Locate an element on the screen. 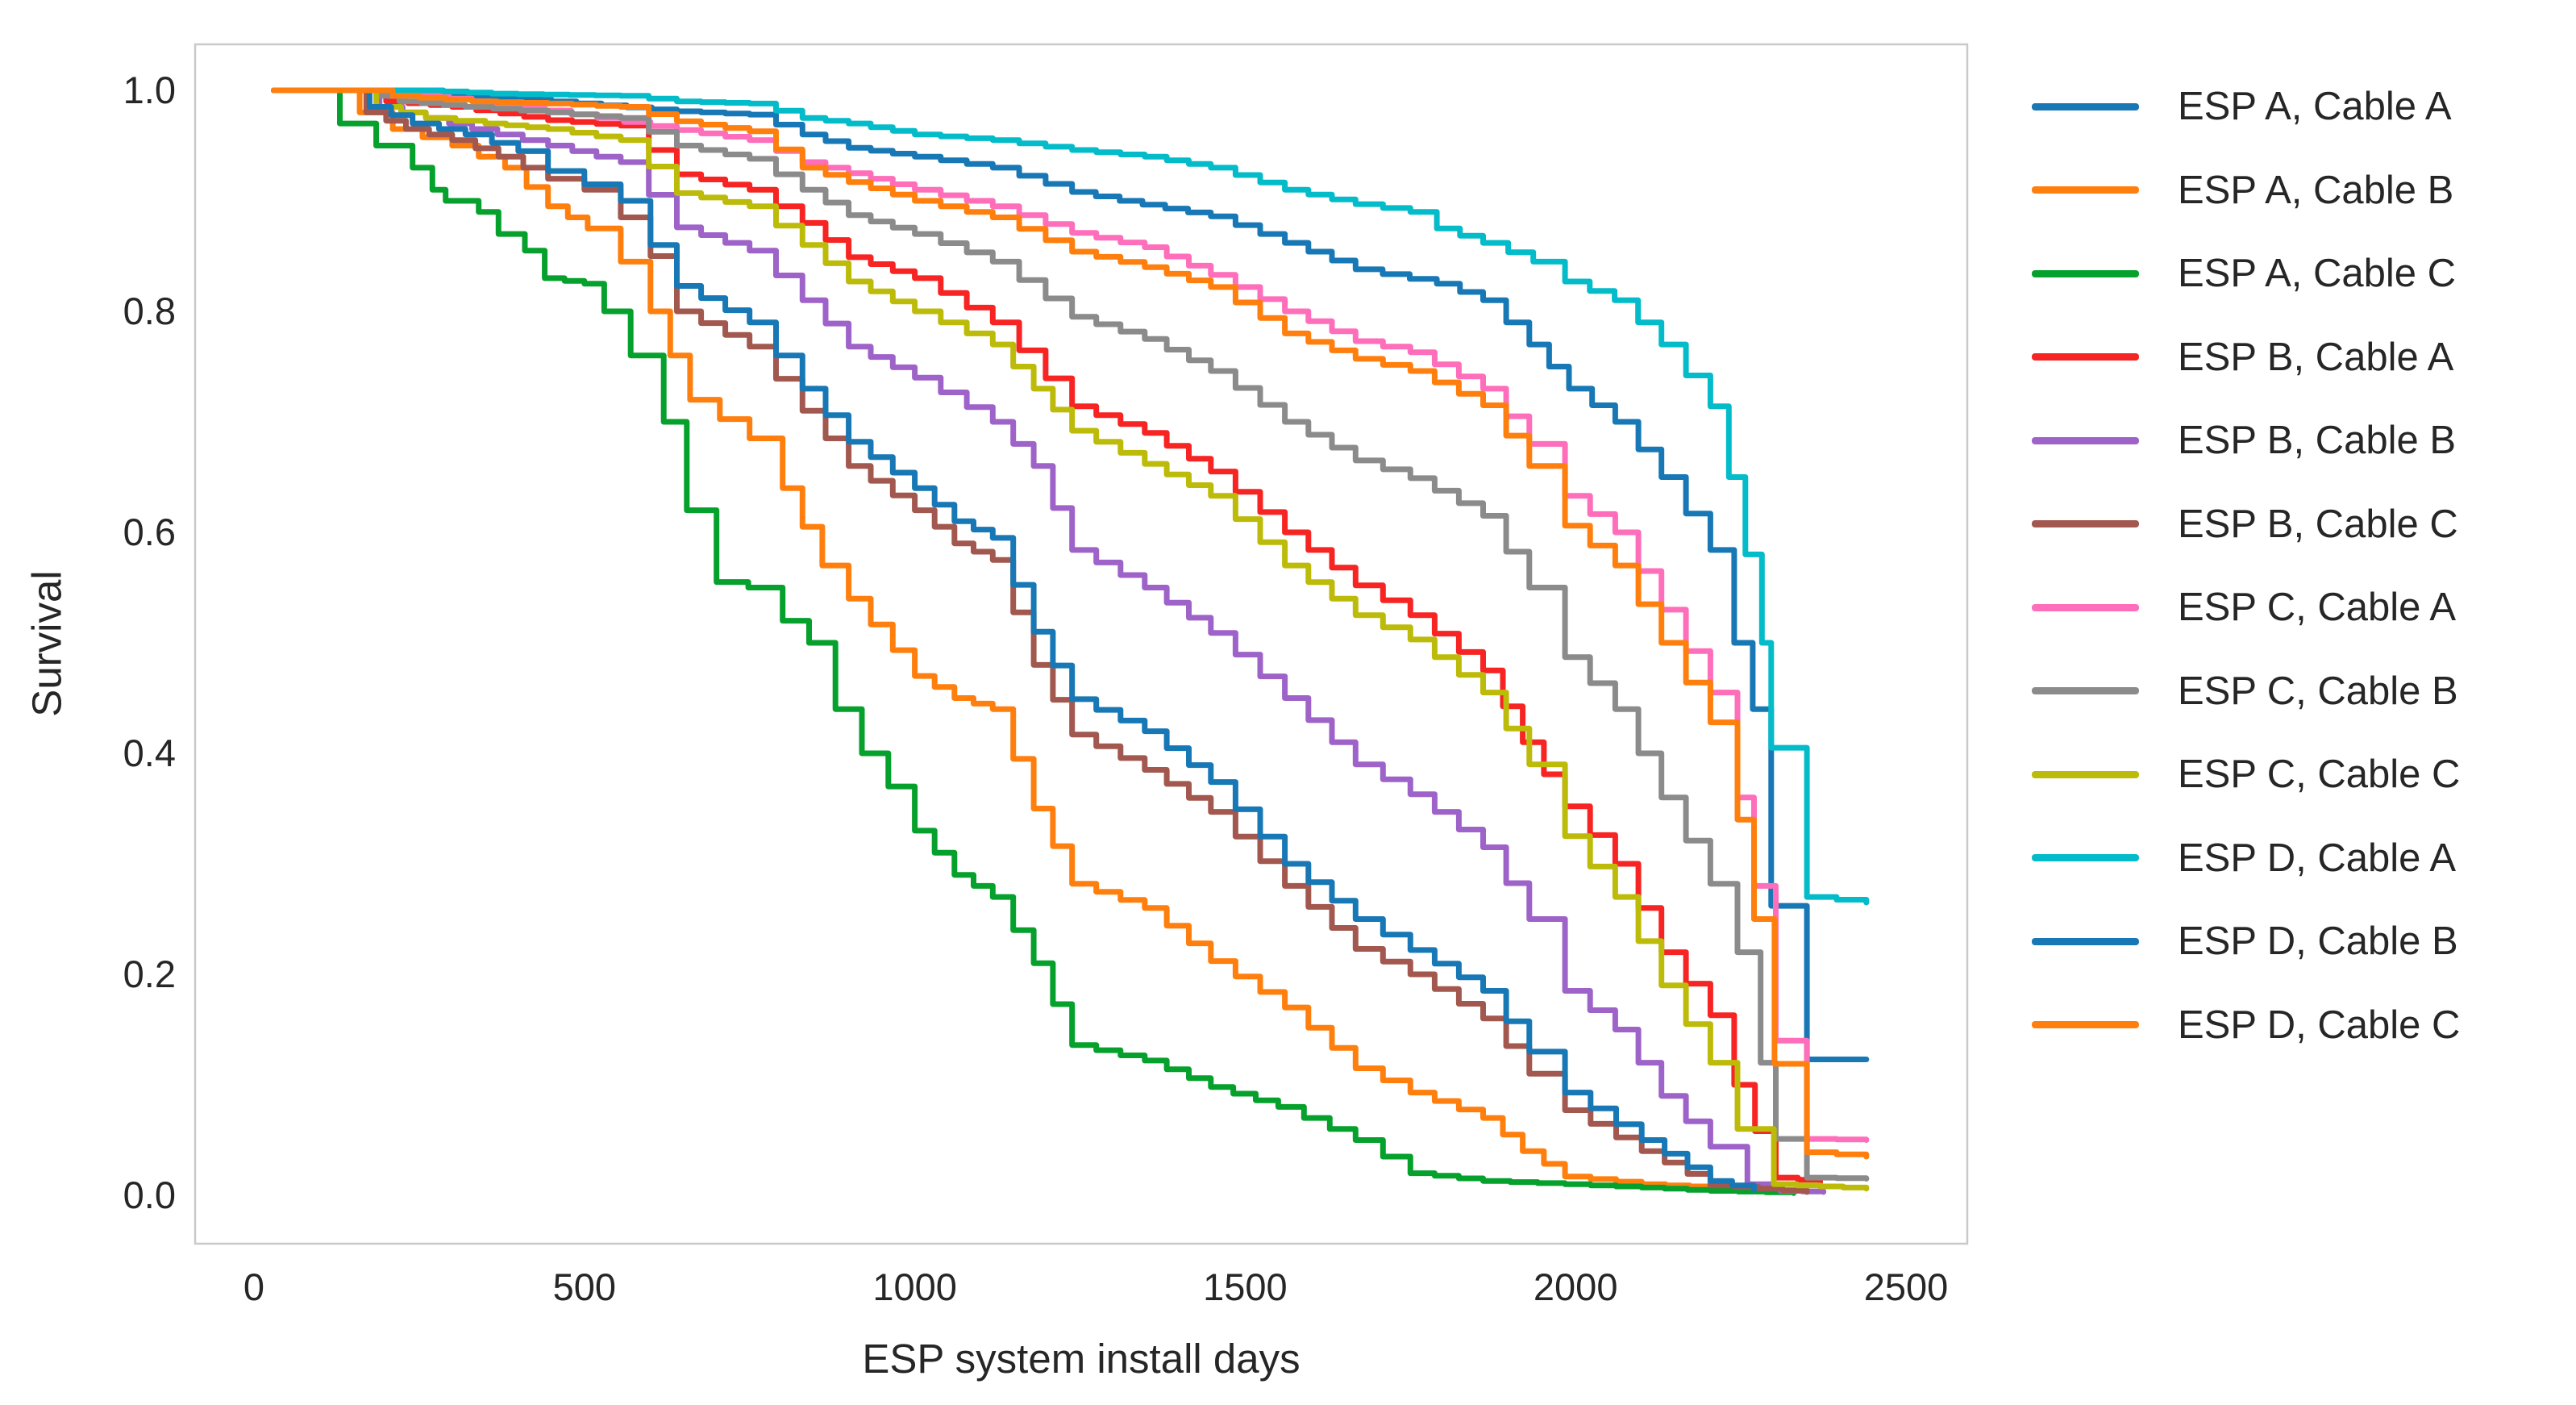  legend-label: ESP A, Cable B is located at coordinates (2316, 190).